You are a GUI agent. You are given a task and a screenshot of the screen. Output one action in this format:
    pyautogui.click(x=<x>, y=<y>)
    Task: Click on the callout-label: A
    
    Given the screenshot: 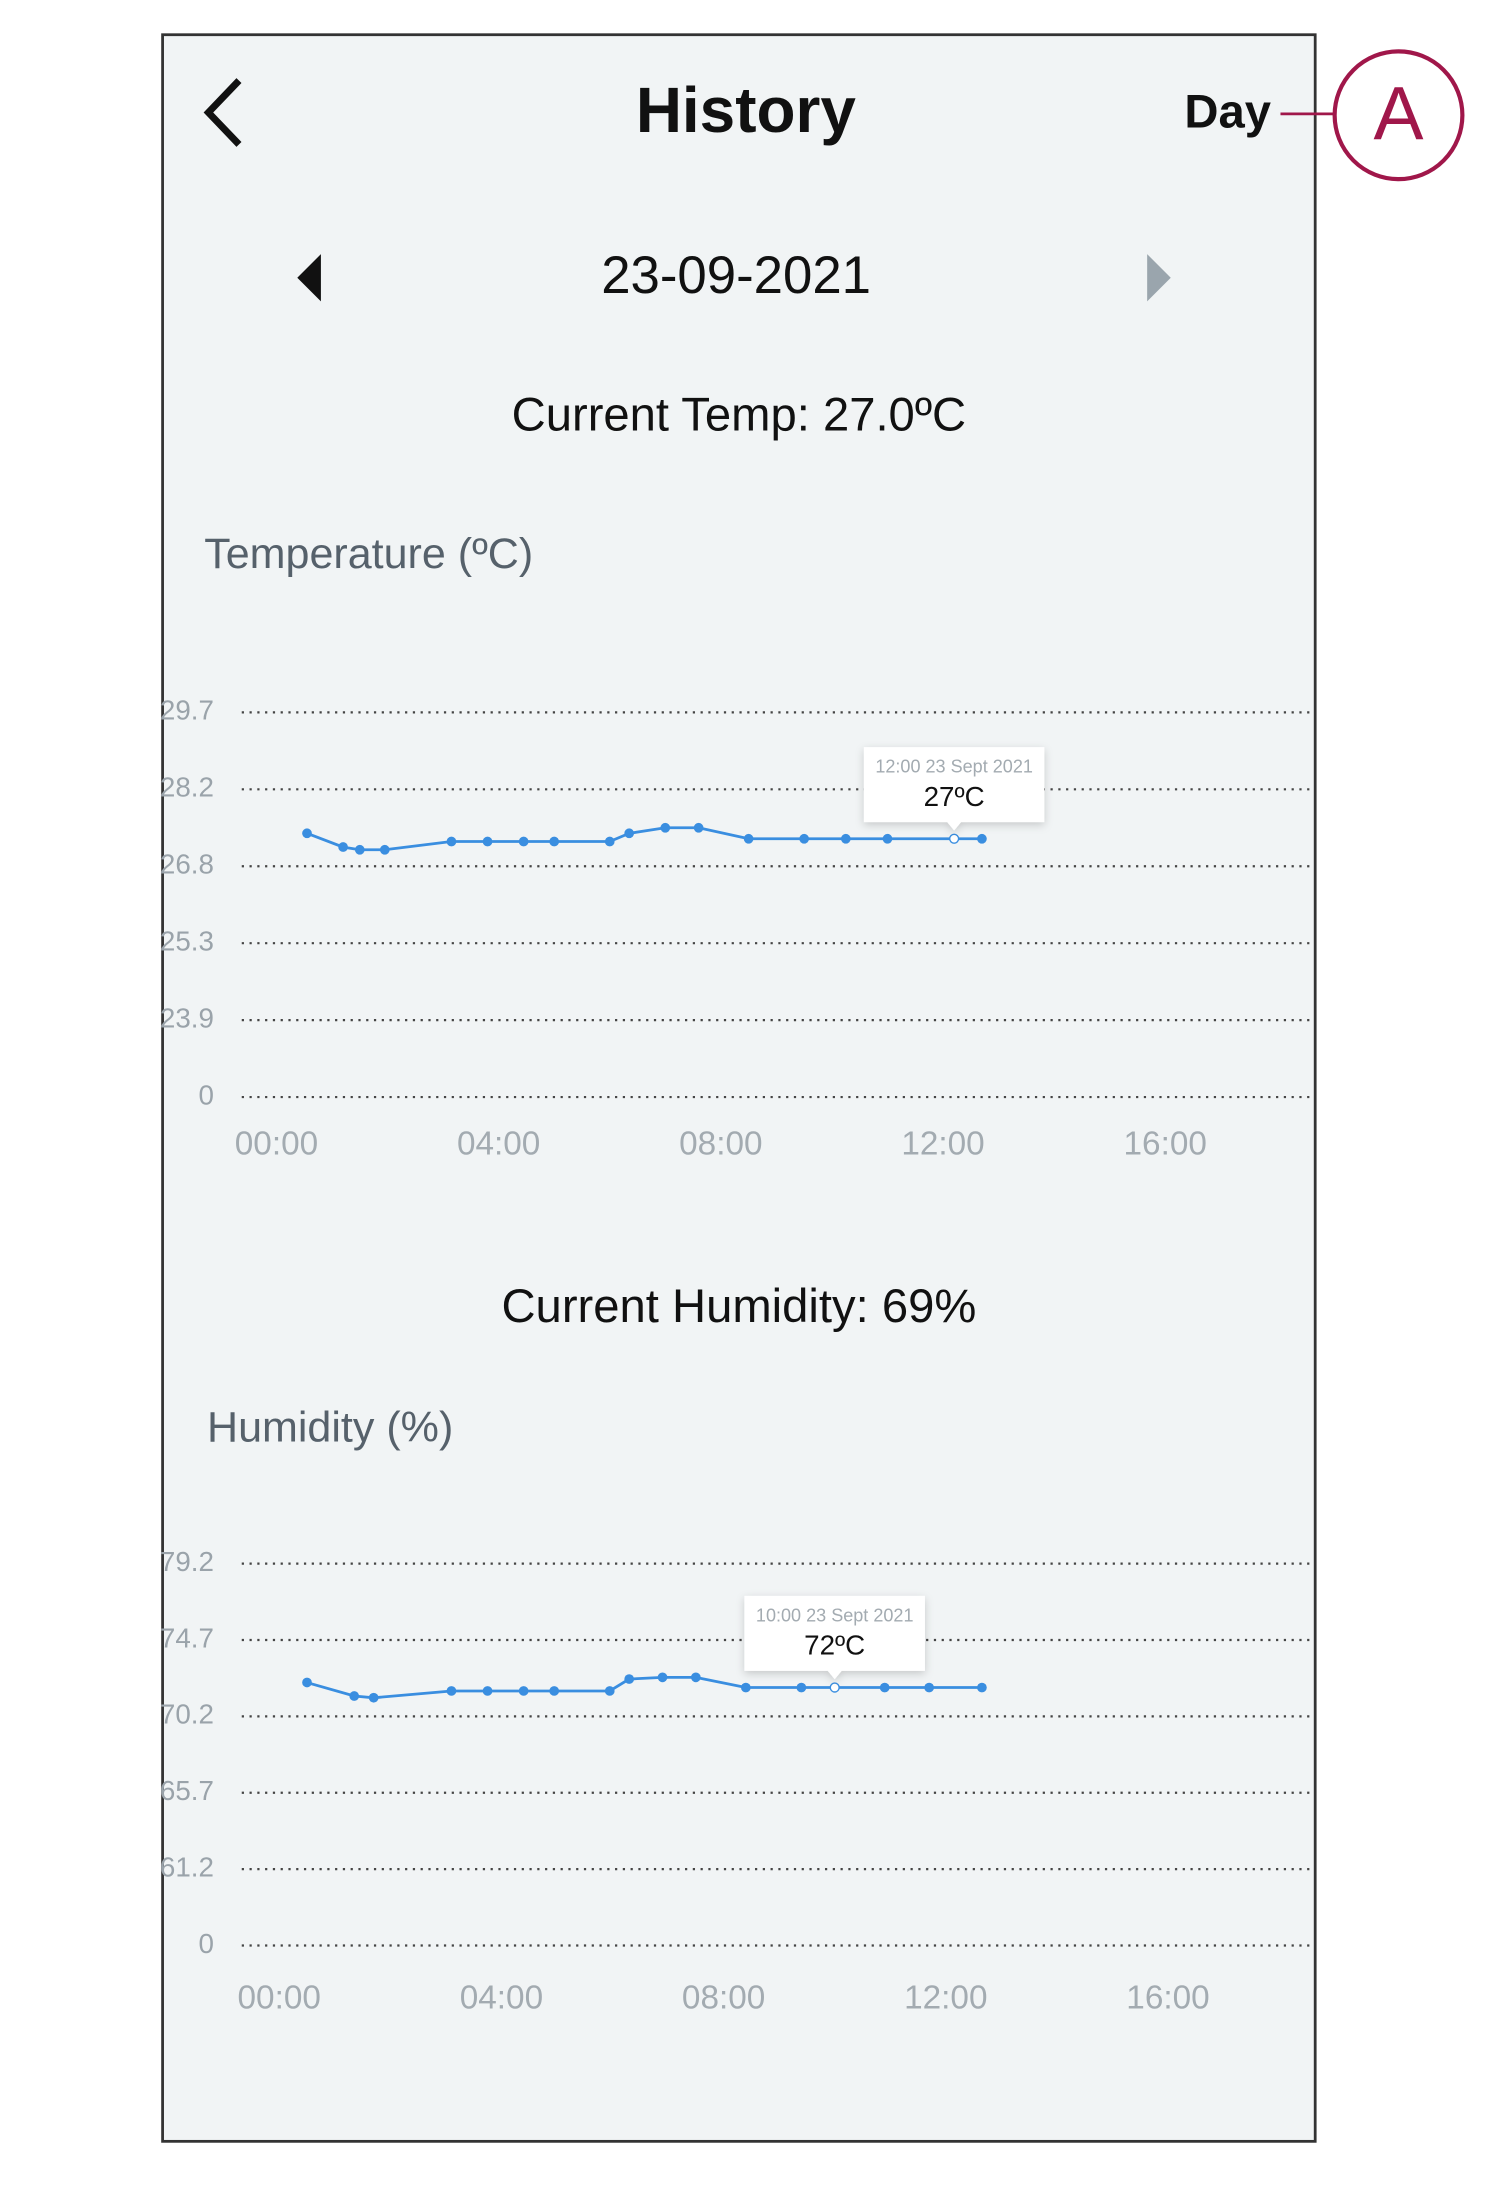 What is the action you would take?
    pyautogui.click(x=1399, y=113)
    